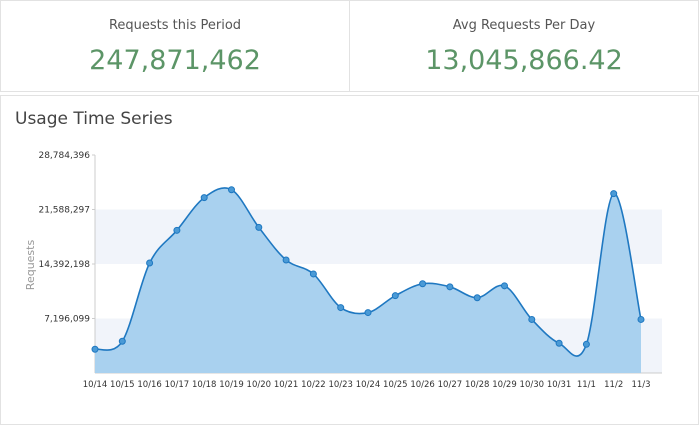 Image resolution: width=699 pixels, height=439 pixels. I want to click on x-tick-label: 10/16, so click(149, 385).